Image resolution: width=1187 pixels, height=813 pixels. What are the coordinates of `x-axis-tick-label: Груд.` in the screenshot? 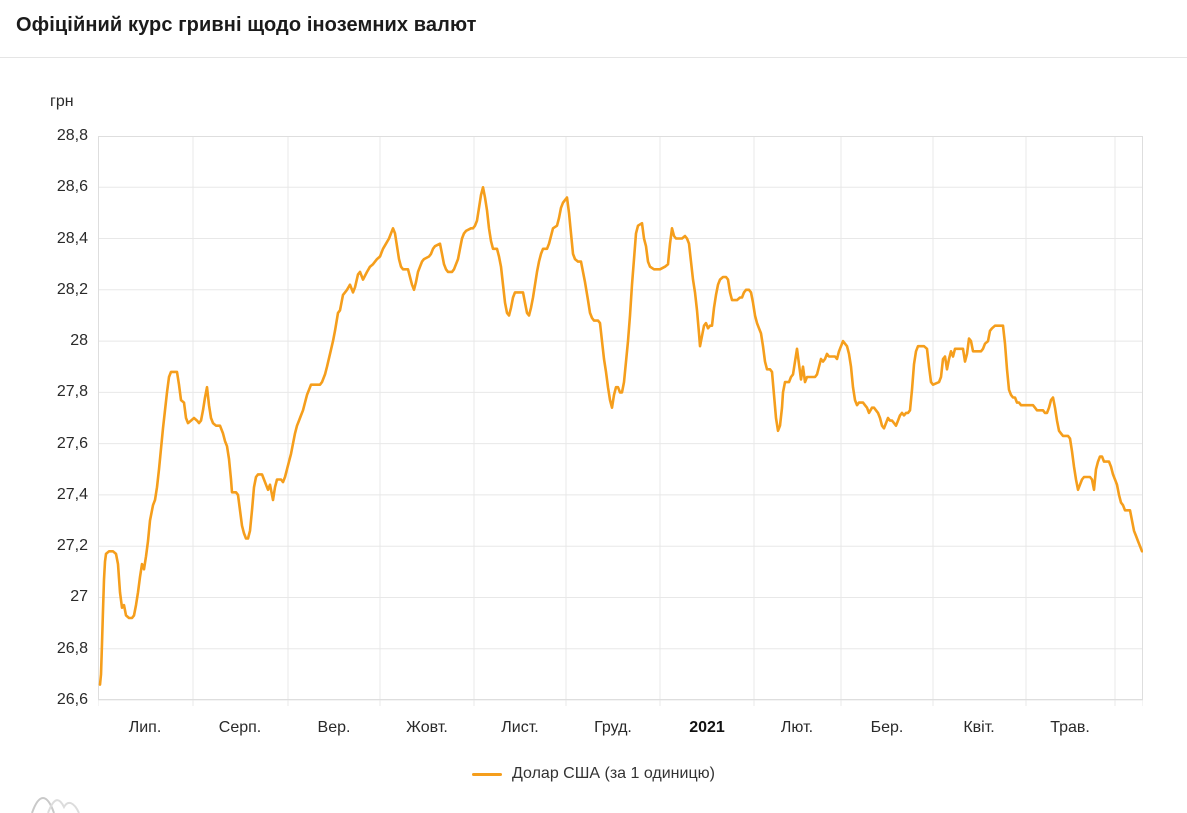 It's located at (613, 727).